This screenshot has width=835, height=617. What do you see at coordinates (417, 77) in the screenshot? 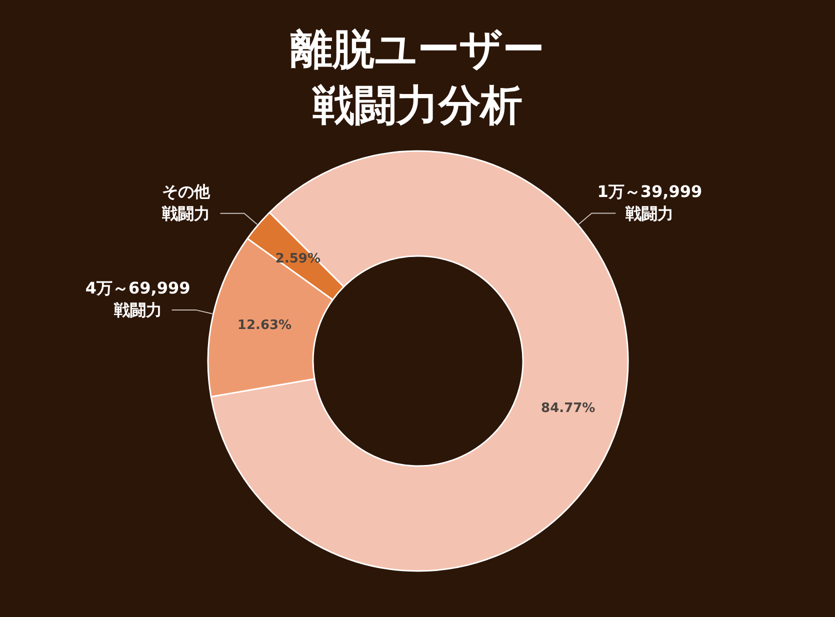
I see `chart-title: 離脱ユーザー戦闘力分析` at bounding box center [417, 77].